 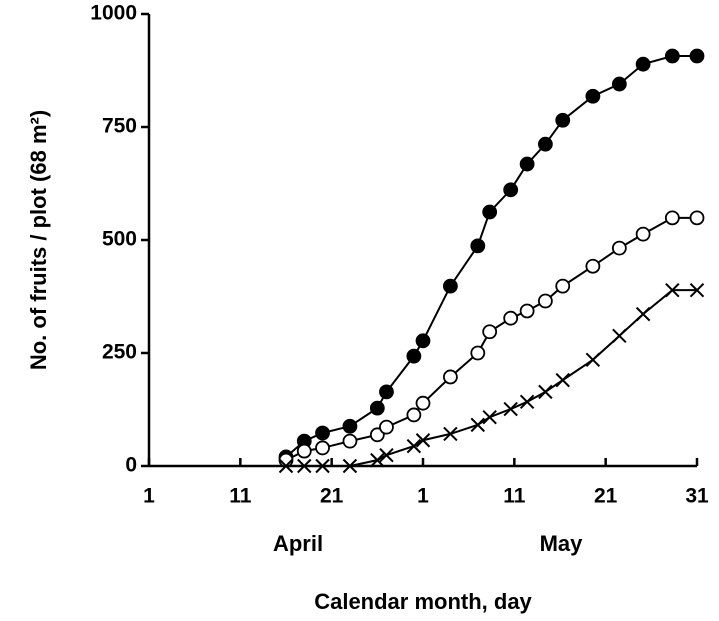 I want to click on y-tick-label: 0, so click(x=131, y=465).